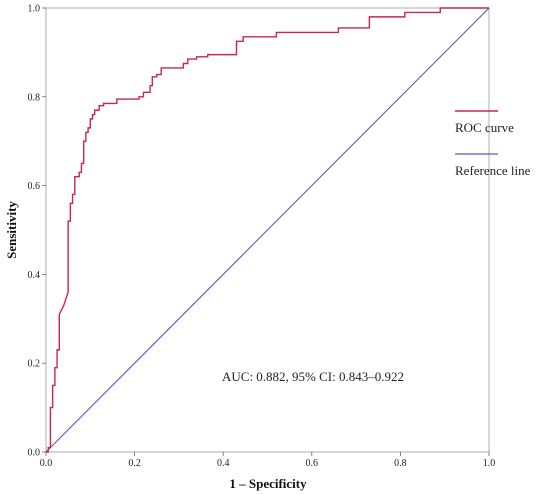 The image size is (550, 494). Describe the element at coordinates (34, 186) in the screenshot. I see `y-tick-label: 0.6` at that location.